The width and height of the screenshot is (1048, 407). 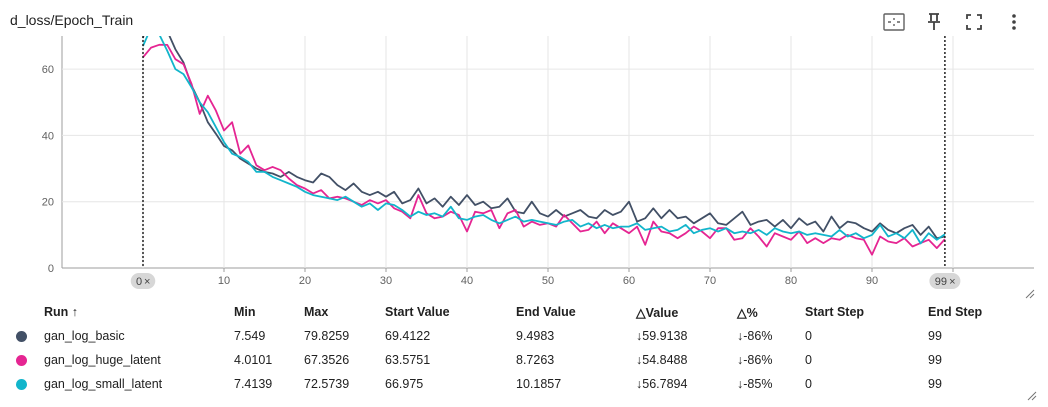 I want to click on step-handle-chip: 99 ×, so click(x=944, y=281).